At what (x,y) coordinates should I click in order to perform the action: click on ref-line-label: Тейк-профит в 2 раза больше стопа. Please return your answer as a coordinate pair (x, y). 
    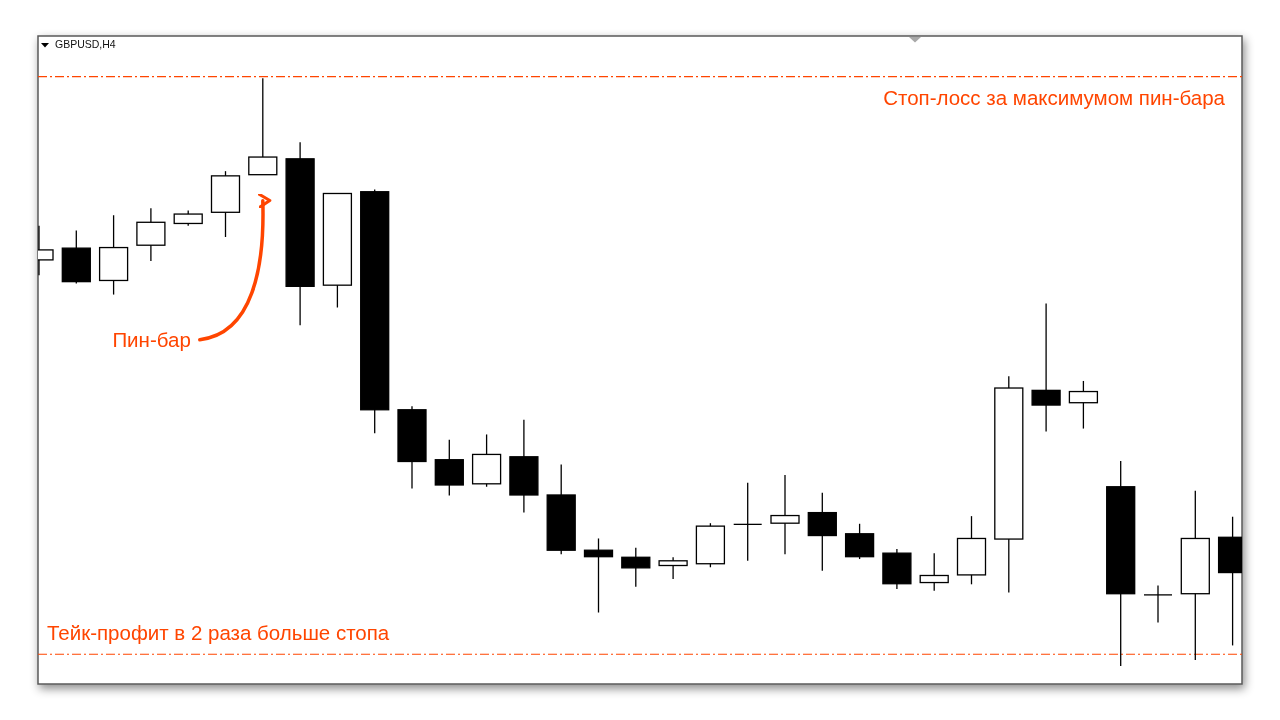
    Looking at the image, I should click on (218, 633).